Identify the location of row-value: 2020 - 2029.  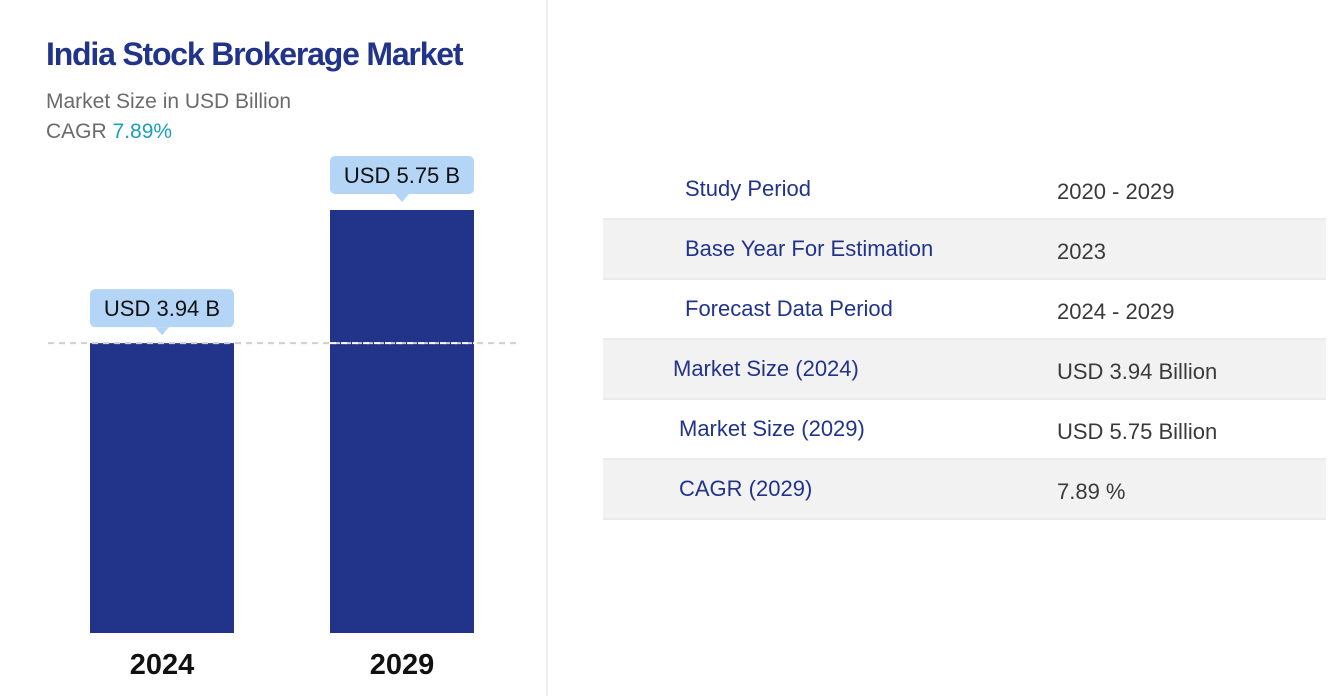
(1116, 191).